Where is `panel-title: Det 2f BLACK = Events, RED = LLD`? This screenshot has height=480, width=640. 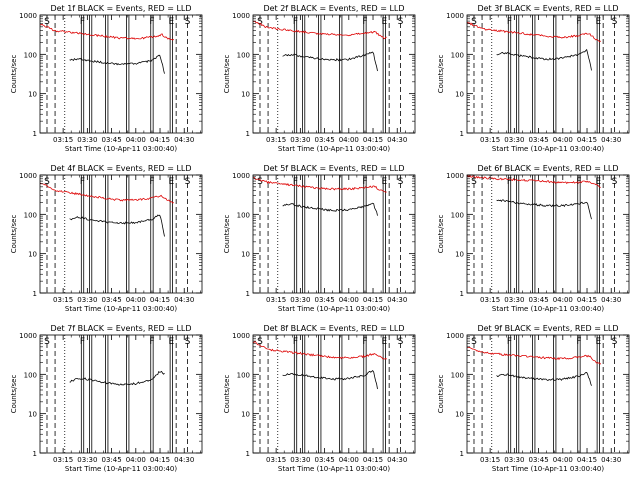 panel-title: Det 2f BLACK = Events, RED = LLD is located at coordinates (333, 8).